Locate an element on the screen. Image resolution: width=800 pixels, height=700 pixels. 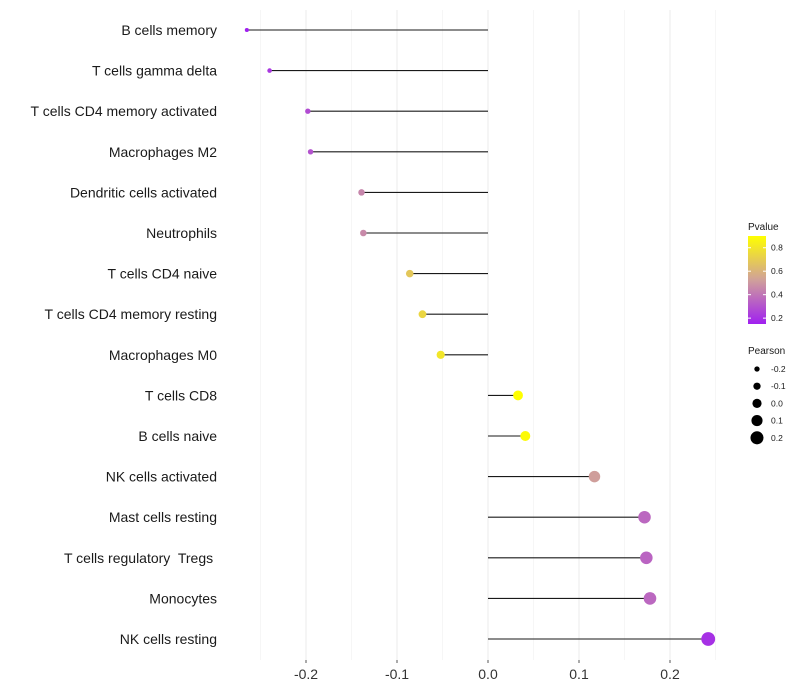
category-label: T cells CD4 naive is located at coordinates (163, 274).